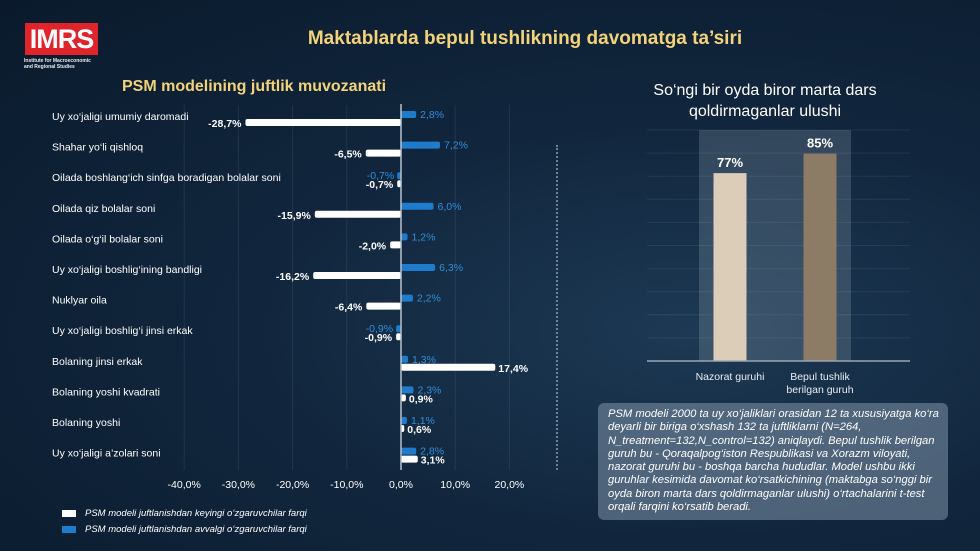 The height and width of the screenshot is (551, 980). Describe the element at coordinates (819, 383) in the screenshot. I see `category-label: Bepul tushlik berilgan guruh` at that location.